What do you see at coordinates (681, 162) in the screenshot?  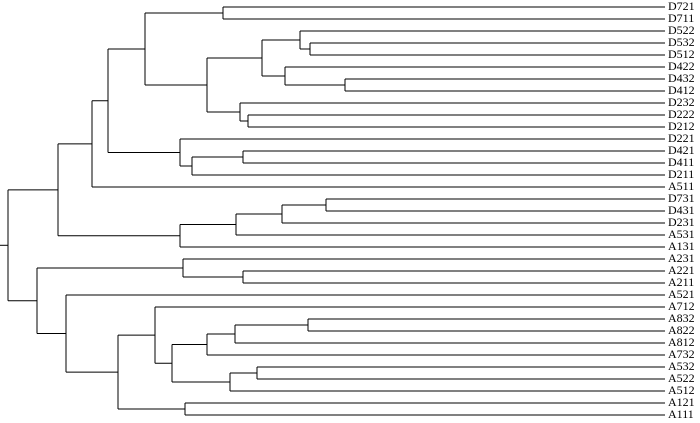 I see `leaf-label: D411` at bounding box center [681, 162].